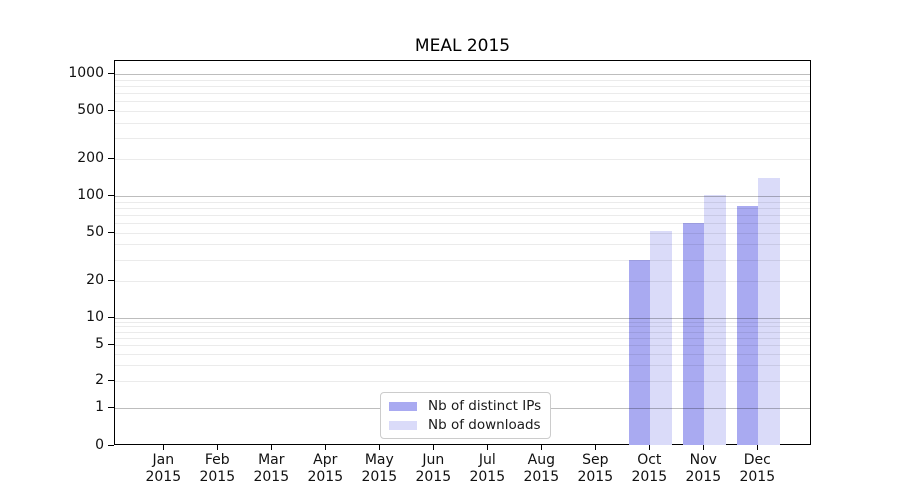 This screenshot has height=500, width=900. What do you see at coordinates (325, 468) in the screenshot?
I see `x-tick-label-apr: Apr 2015` at bounding box center [325, 468].